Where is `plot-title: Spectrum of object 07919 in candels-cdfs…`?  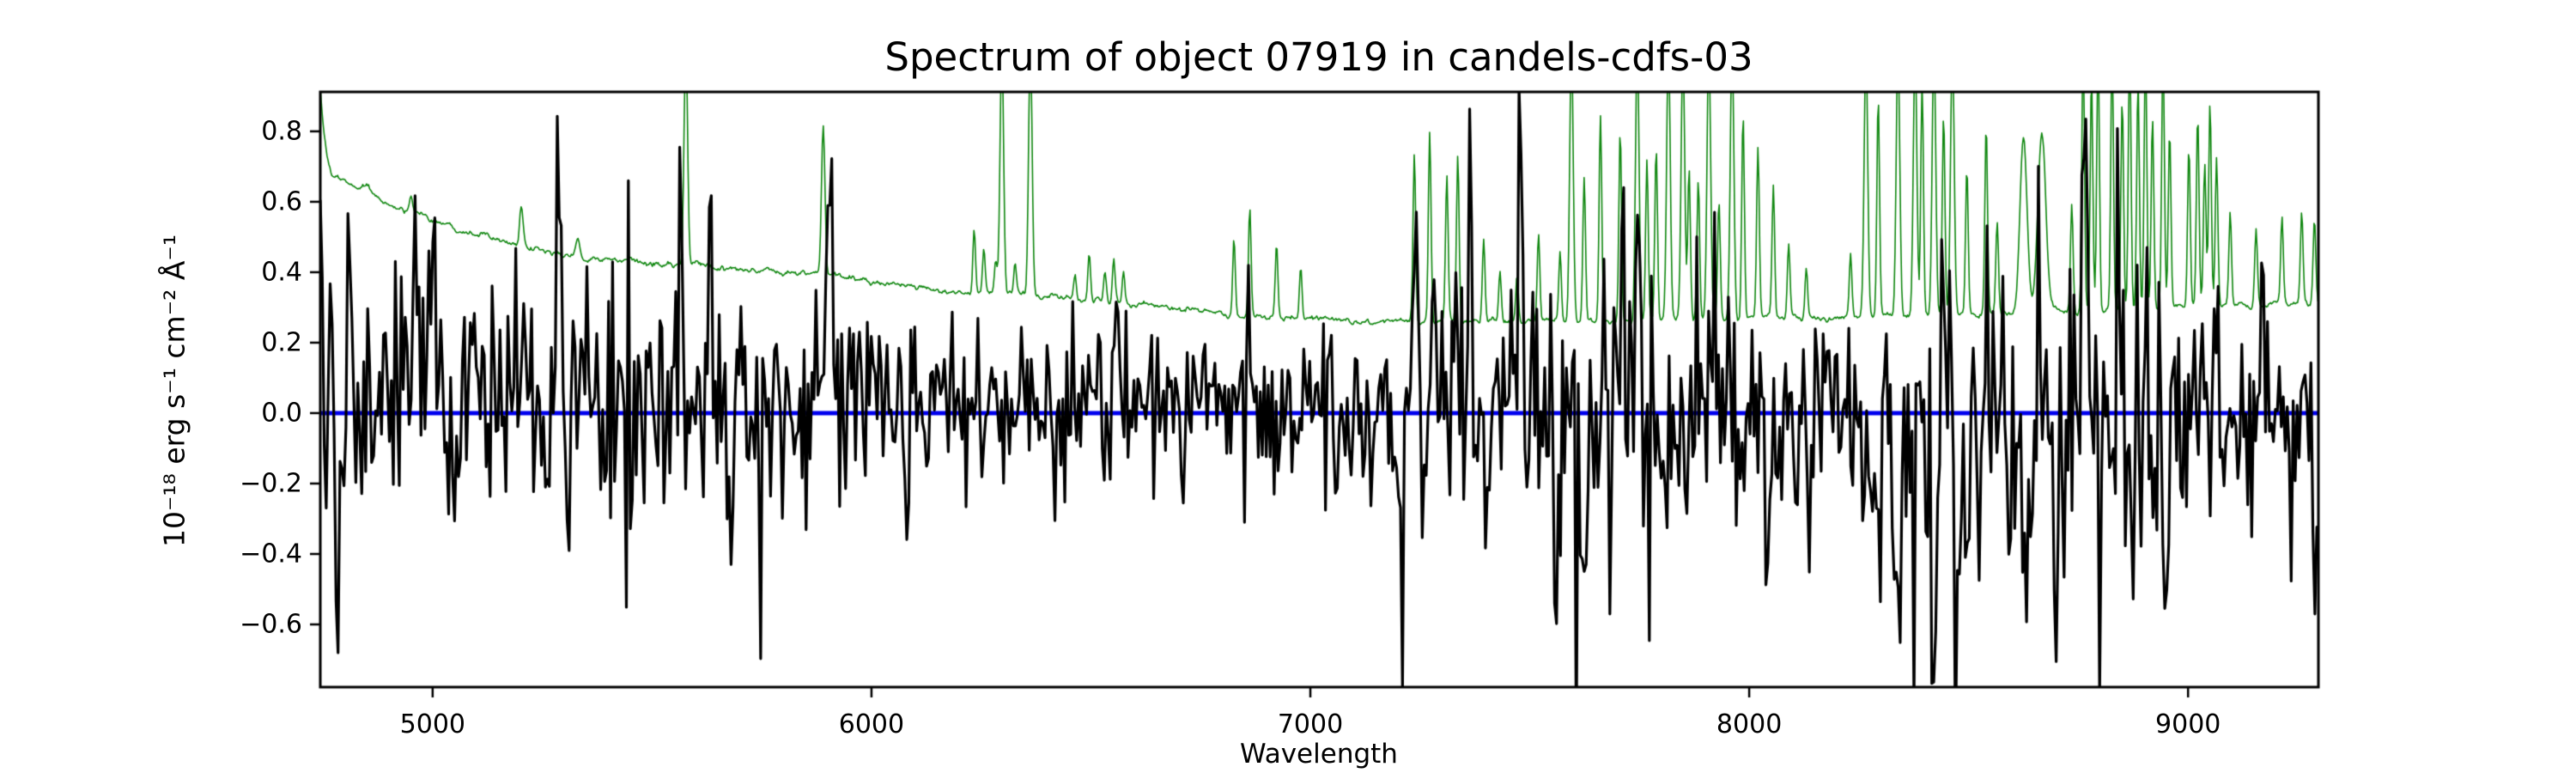 plot-title: Spectrum of object 07919 in candels-cdfs… is located at coordinates (1319, 57).